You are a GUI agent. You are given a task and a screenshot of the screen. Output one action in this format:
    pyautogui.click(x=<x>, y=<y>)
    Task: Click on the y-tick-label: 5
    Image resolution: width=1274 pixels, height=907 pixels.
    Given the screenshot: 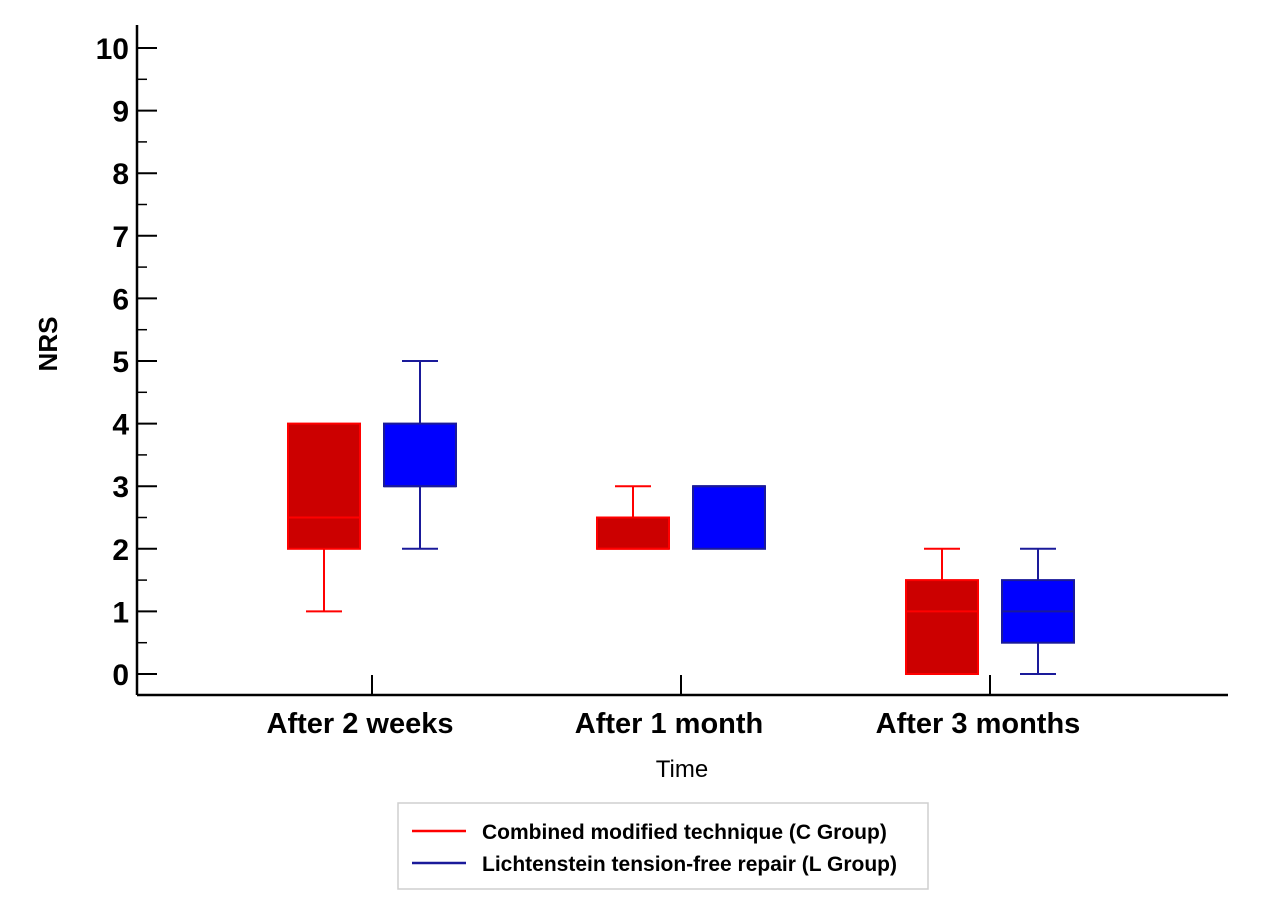 What is the action you would take?
    pyautogui.click(x=120, y=362)
    